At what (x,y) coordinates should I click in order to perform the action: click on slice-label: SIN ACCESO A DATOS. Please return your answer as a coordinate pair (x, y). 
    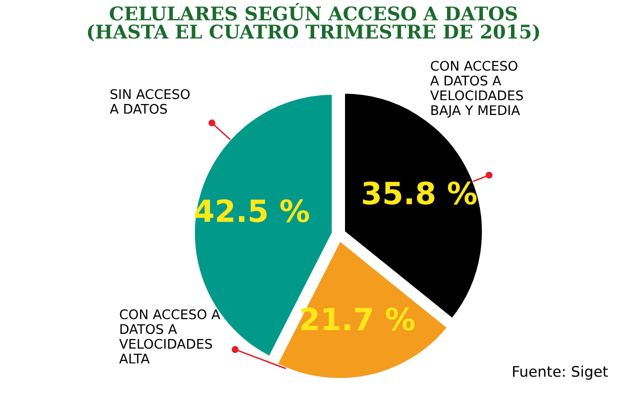
    Looking at the image, I should click on (150, 101).